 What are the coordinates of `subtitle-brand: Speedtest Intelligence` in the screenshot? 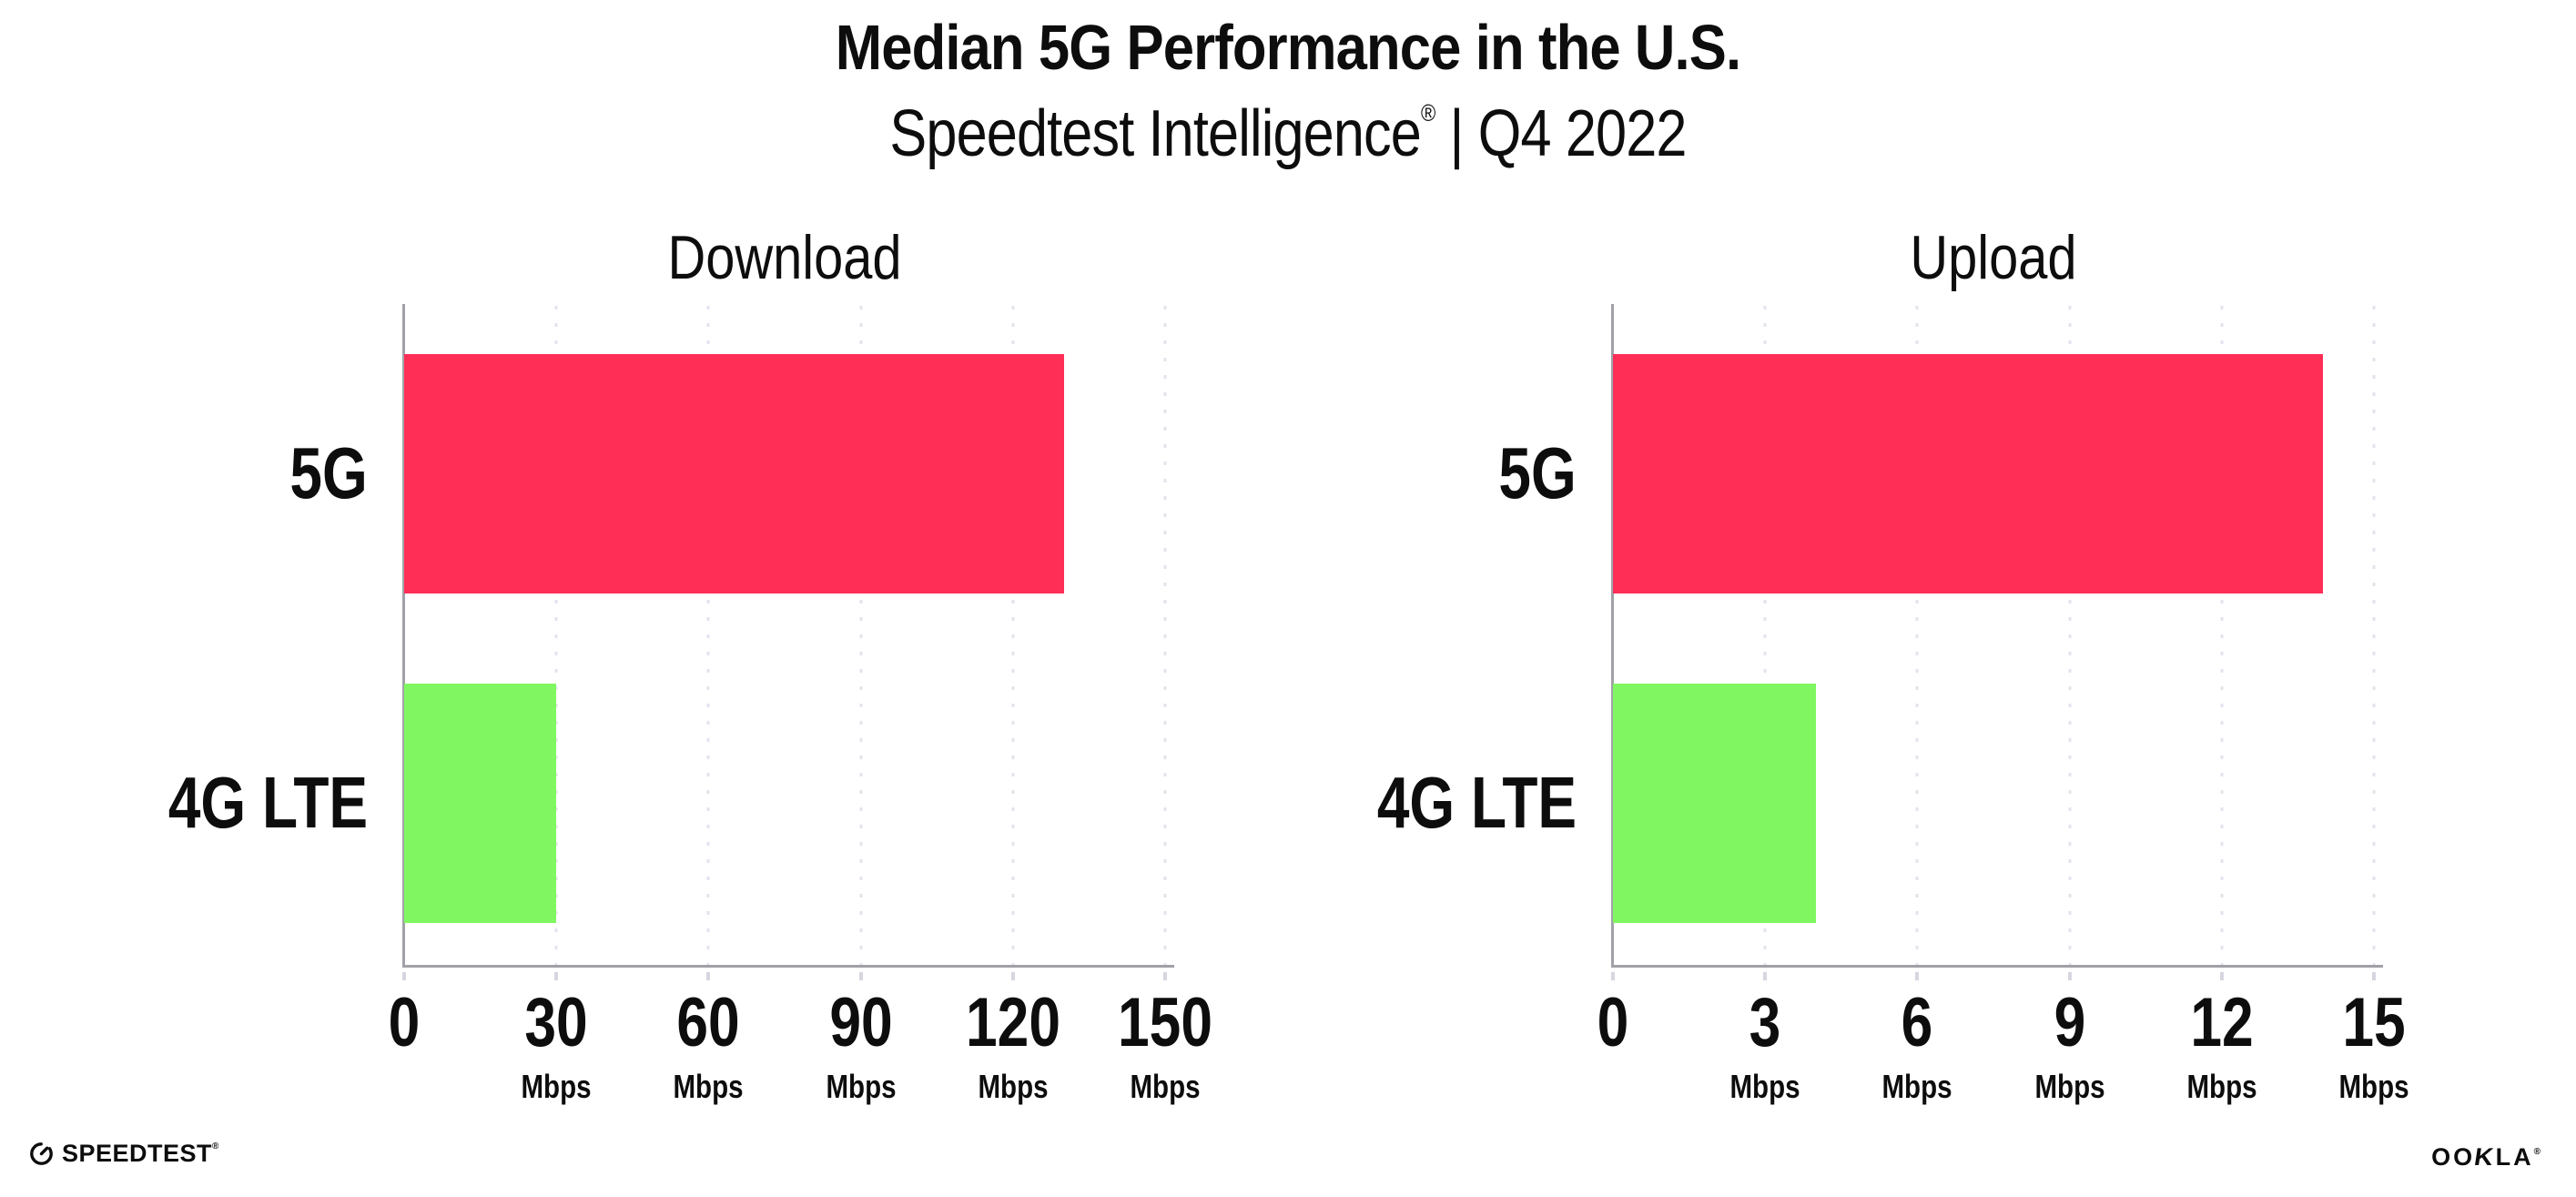 It's located at (1155, 134).